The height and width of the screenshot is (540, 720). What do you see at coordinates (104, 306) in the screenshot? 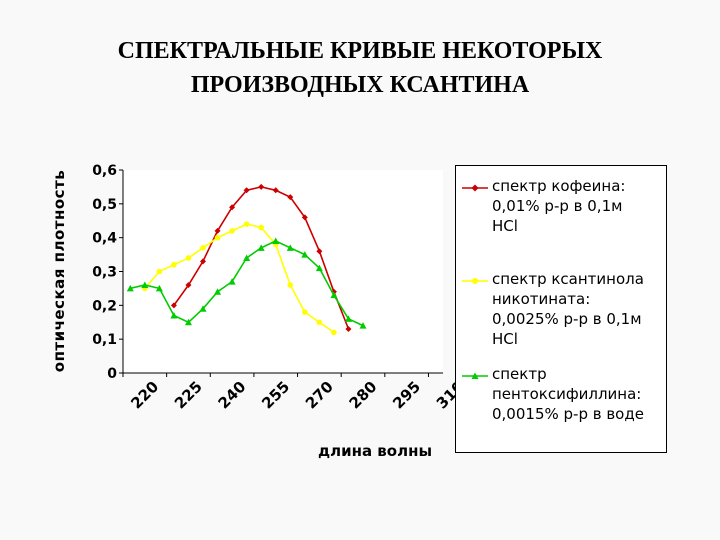
I see `y-tick-label: 0,2` at bounding box center [104, 306].